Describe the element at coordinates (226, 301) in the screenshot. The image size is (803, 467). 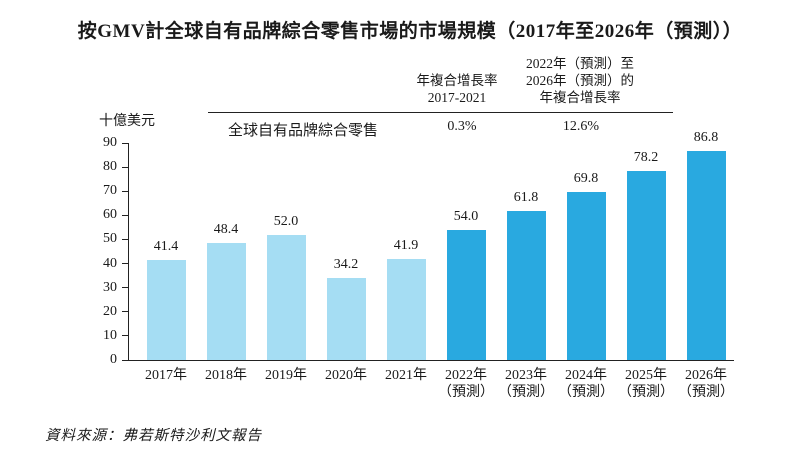
I see `bar-2018年` at that location.